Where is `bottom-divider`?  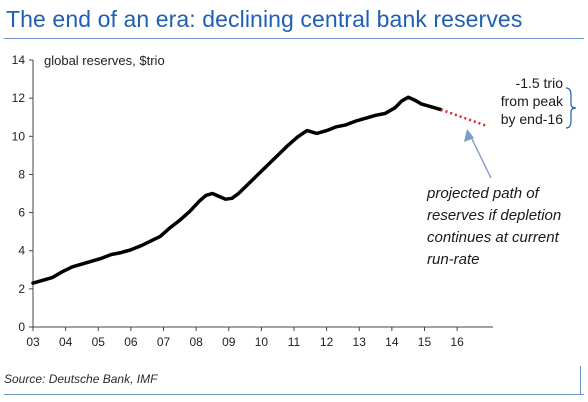
bottom-divider is located at coordinates (294, 394).